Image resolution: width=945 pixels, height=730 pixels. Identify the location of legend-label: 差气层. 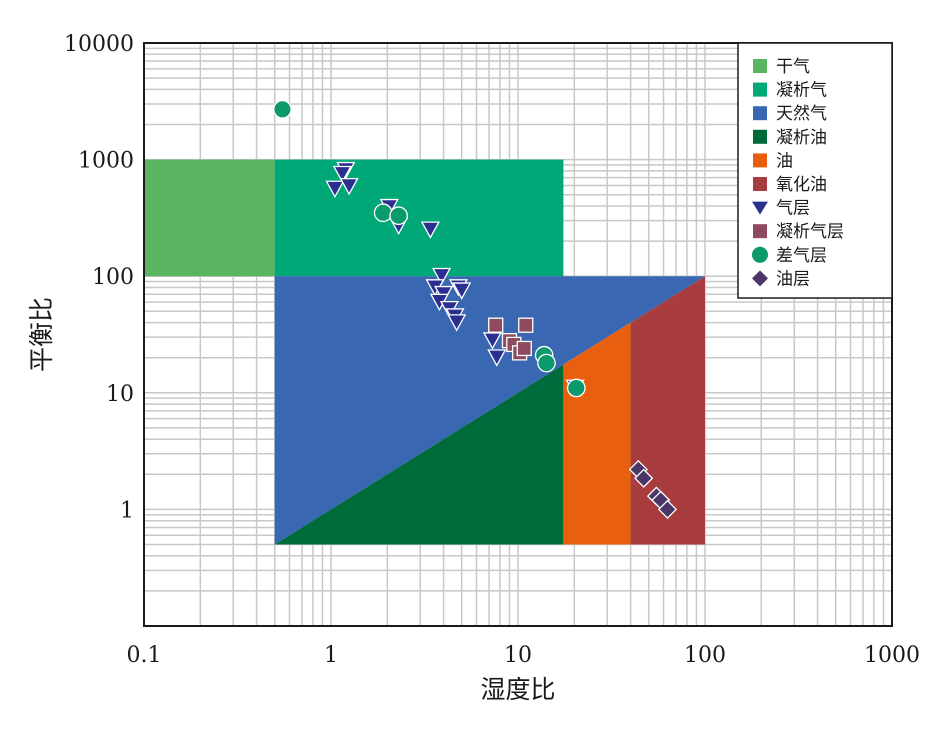
(801, 256).